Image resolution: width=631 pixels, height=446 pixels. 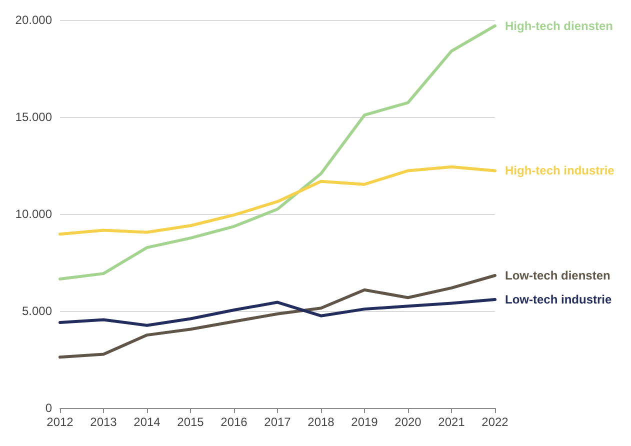 I want to click on x-tick-label: 2022, so click(x=495, y=422).